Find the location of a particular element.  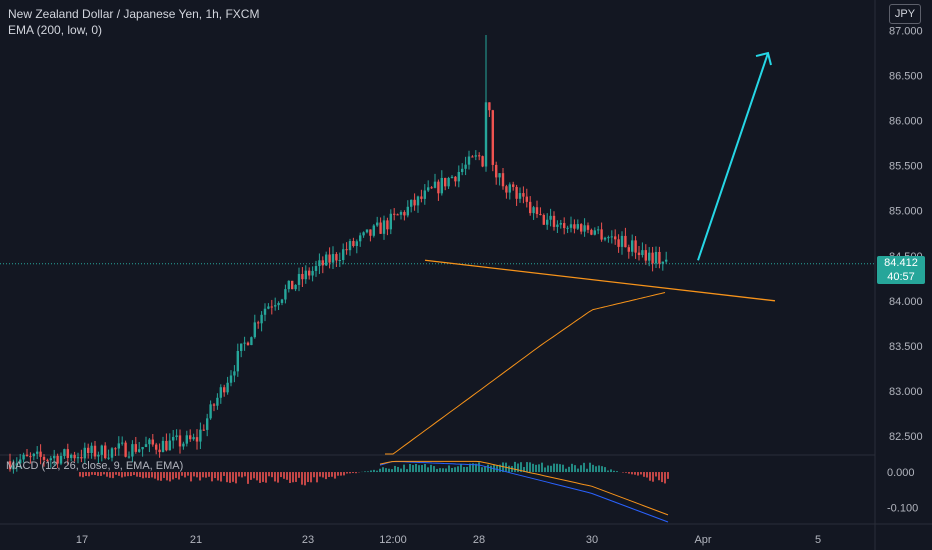

bar-countdown: 40:57 is located at coordinates (901, 277).